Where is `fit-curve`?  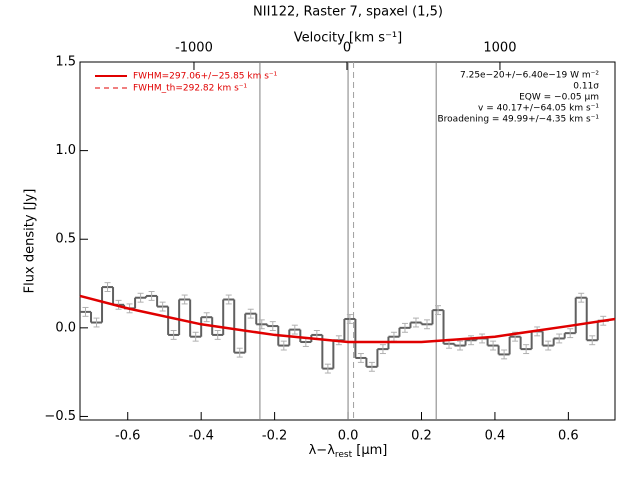 fit-curve is located at coordinates (347, 319).